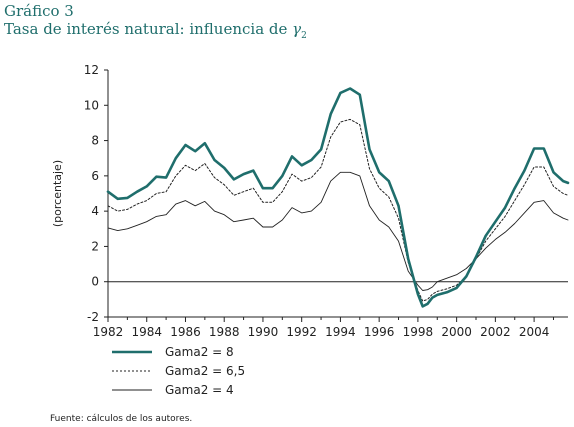 This screenshot has height=427, width=574. Describe the element at coordinates (95, 211) in the screenshot. I see `y-tick-label: 4` at that location.